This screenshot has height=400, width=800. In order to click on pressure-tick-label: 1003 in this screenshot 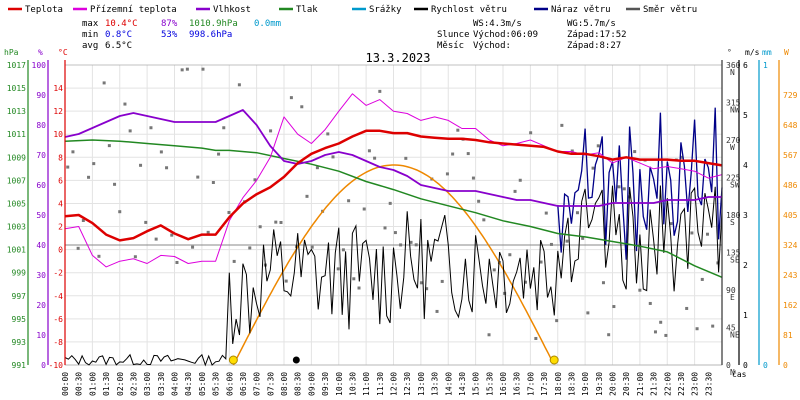, I will do `click(16, 227)`.